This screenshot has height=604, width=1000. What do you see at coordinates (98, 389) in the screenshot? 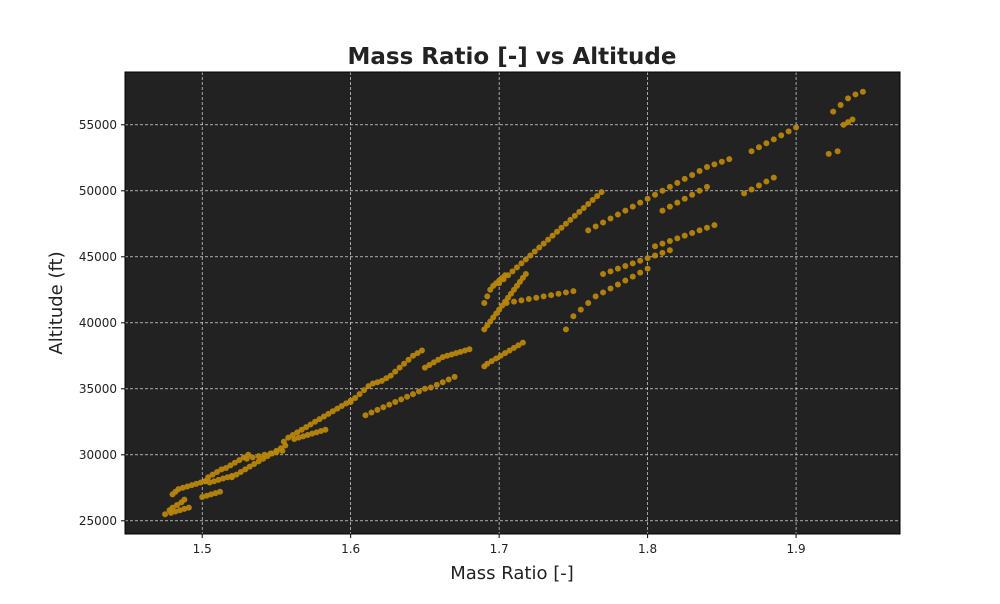
I see `y-tick-label: 35000` at bounding box center [98, 389].